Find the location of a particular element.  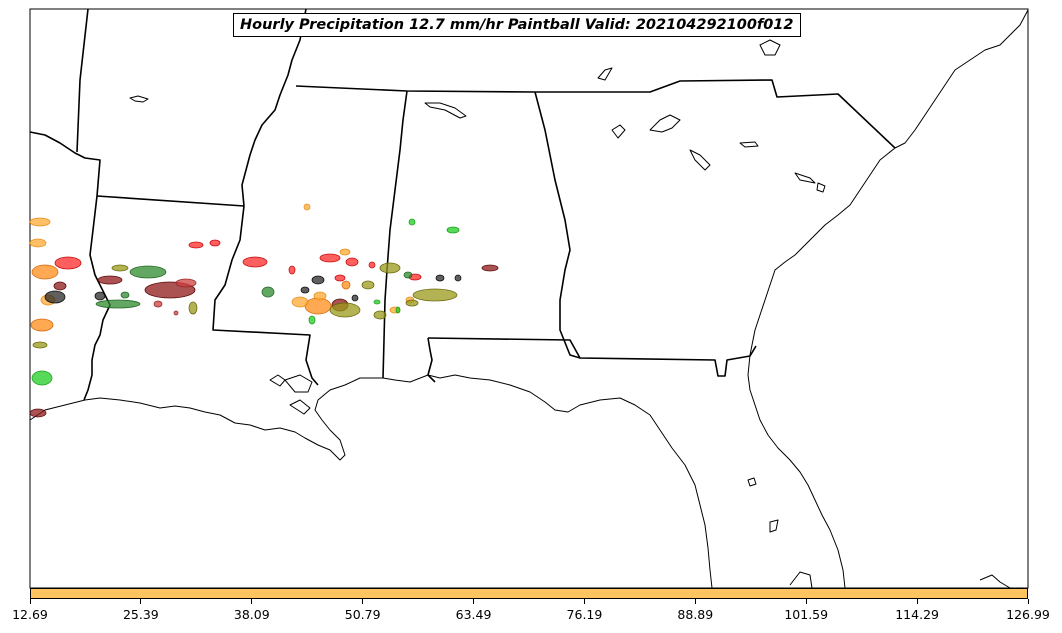

colorbar-tick-label: 25.39 is located at coordinates (140, 614).